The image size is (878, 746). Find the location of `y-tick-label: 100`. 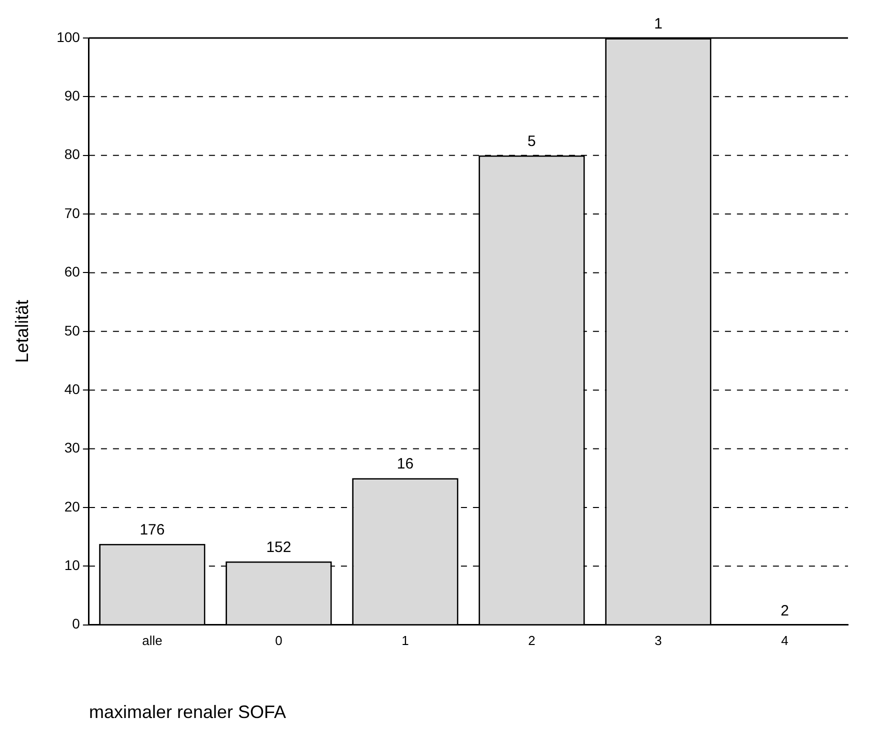

y-tick-label: 100 is located at coordinates (68, 36).